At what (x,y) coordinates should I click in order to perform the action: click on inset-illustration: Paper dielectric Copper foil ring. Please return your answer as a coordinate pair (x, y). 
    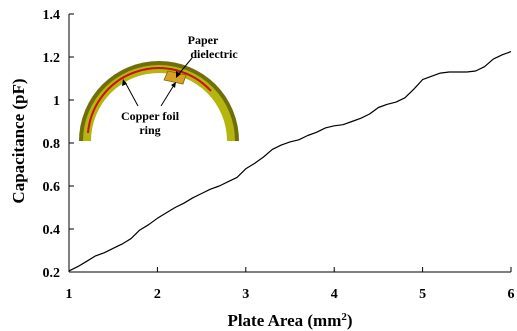
    Looking at the image, I should click on (159, 87).